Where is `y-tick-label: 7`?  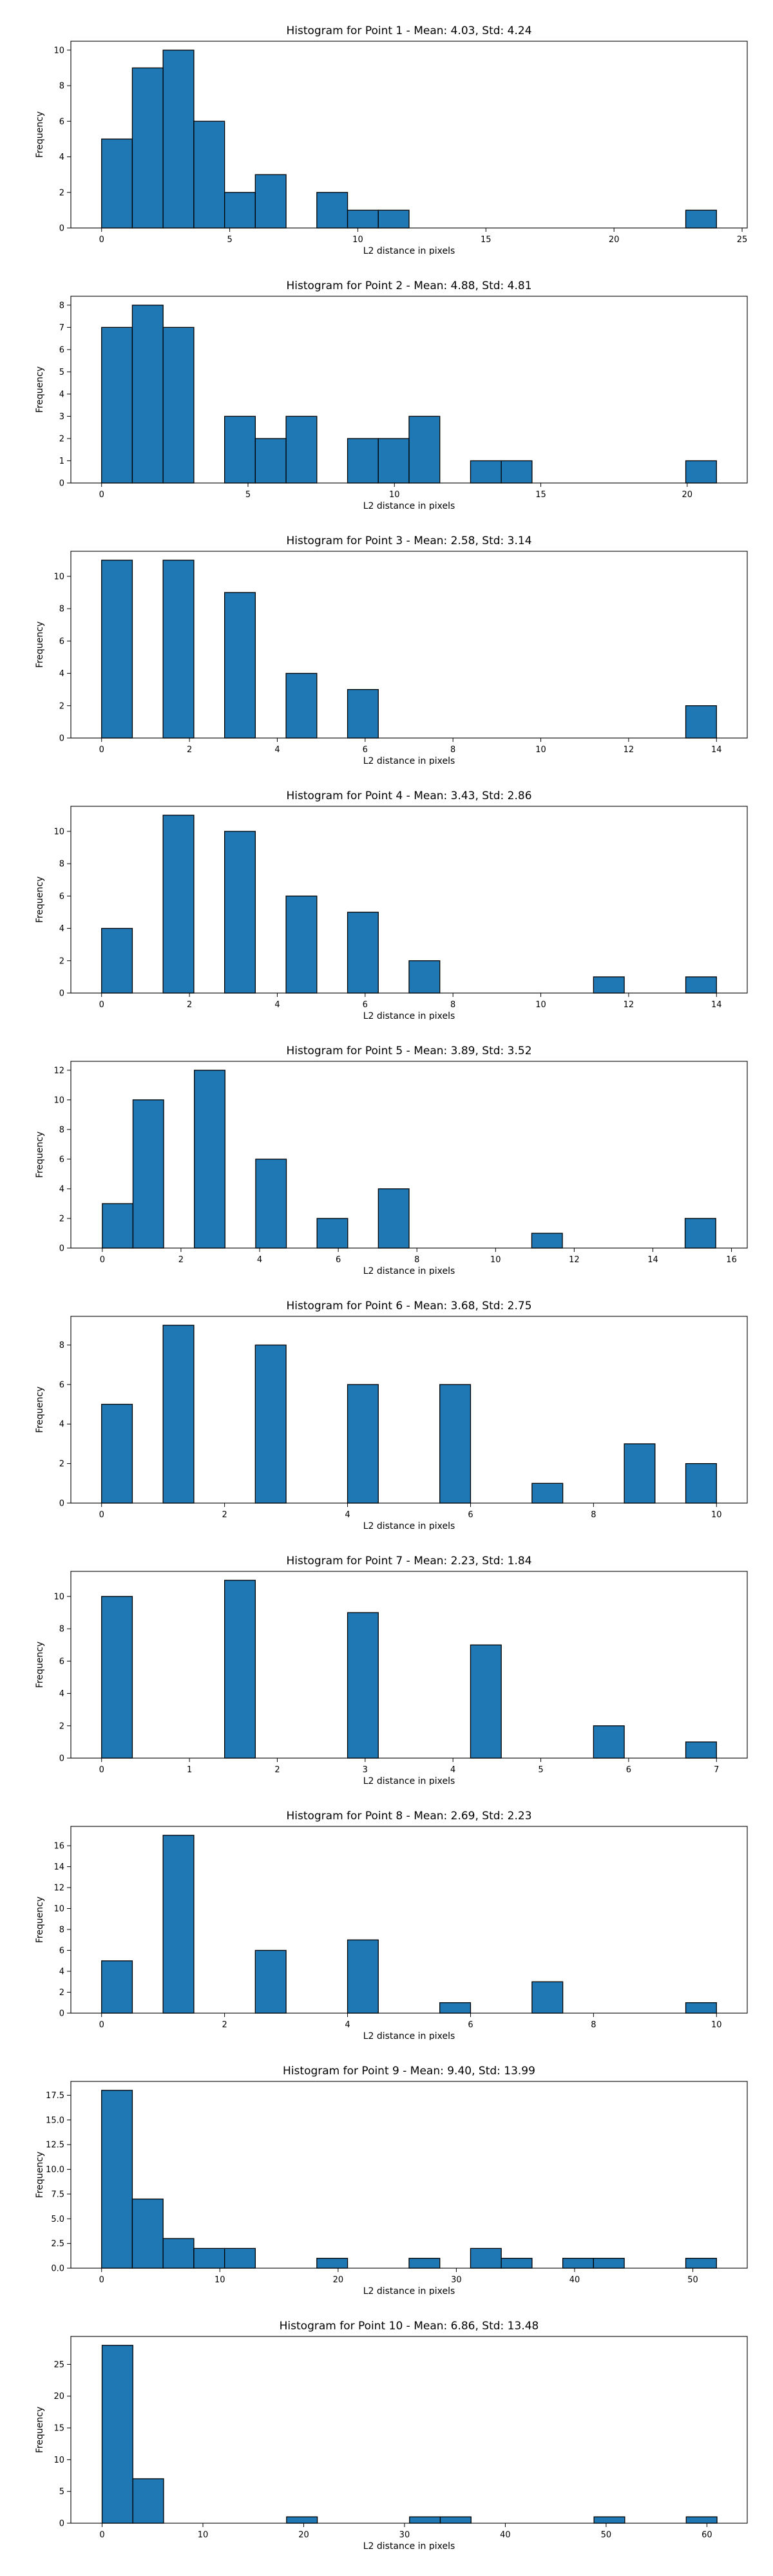
y-tick-label: 7 is located at coordinates (61, 328).